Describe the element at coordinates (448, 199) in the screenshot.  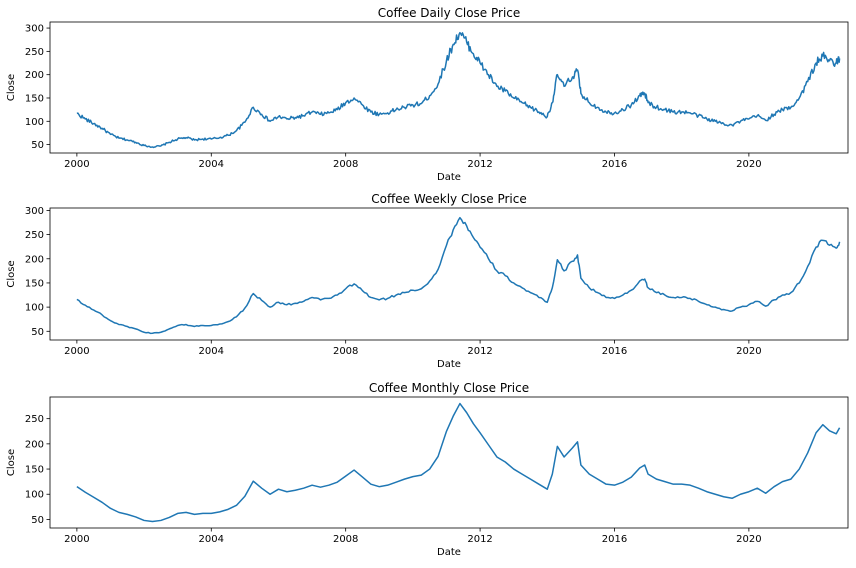
I see `chart-title: Coffee Weekly Close Price` at that location.